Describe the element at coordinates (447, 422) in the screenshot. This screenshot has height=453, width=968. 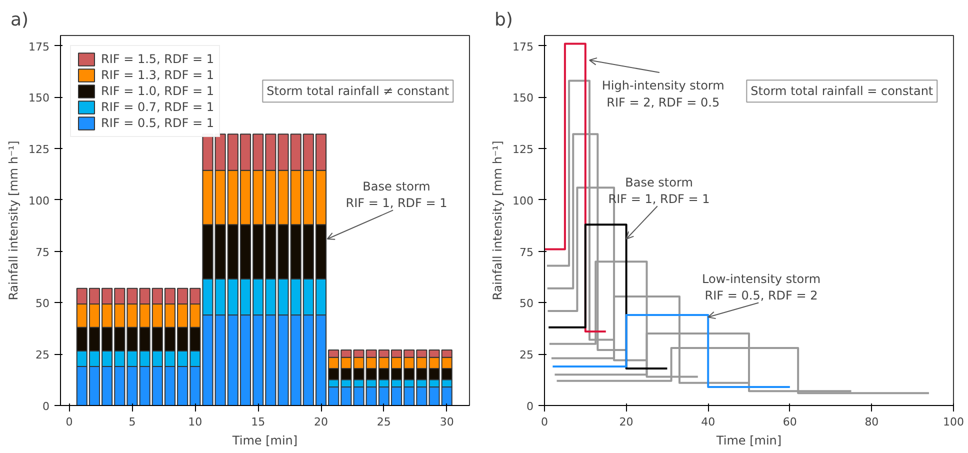
I see `x-tick-label: 30` at that location.